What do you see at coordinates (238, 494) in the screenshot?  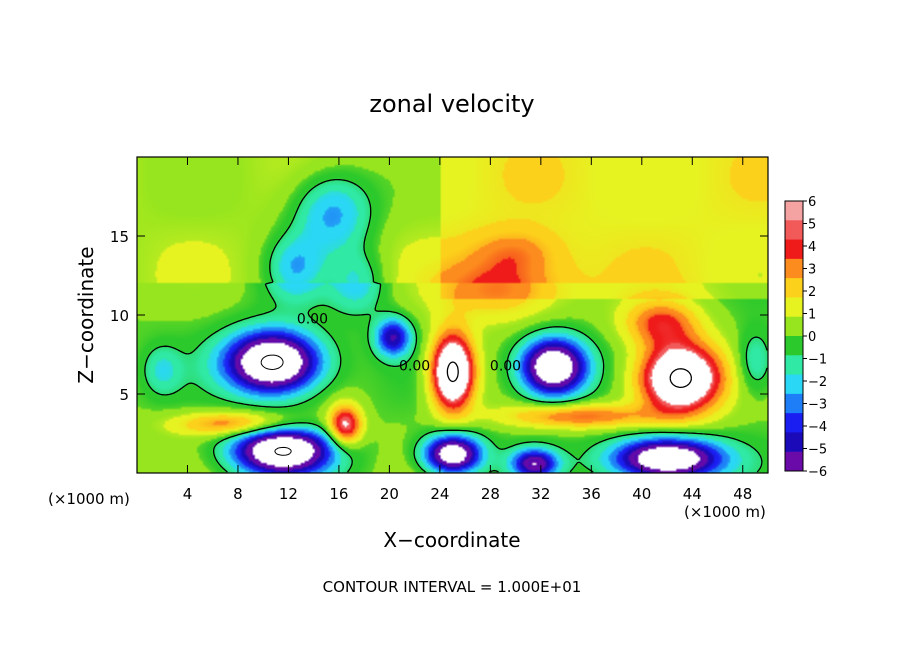 I see `x-tick-label: 8` at bounding box center [238, 494].